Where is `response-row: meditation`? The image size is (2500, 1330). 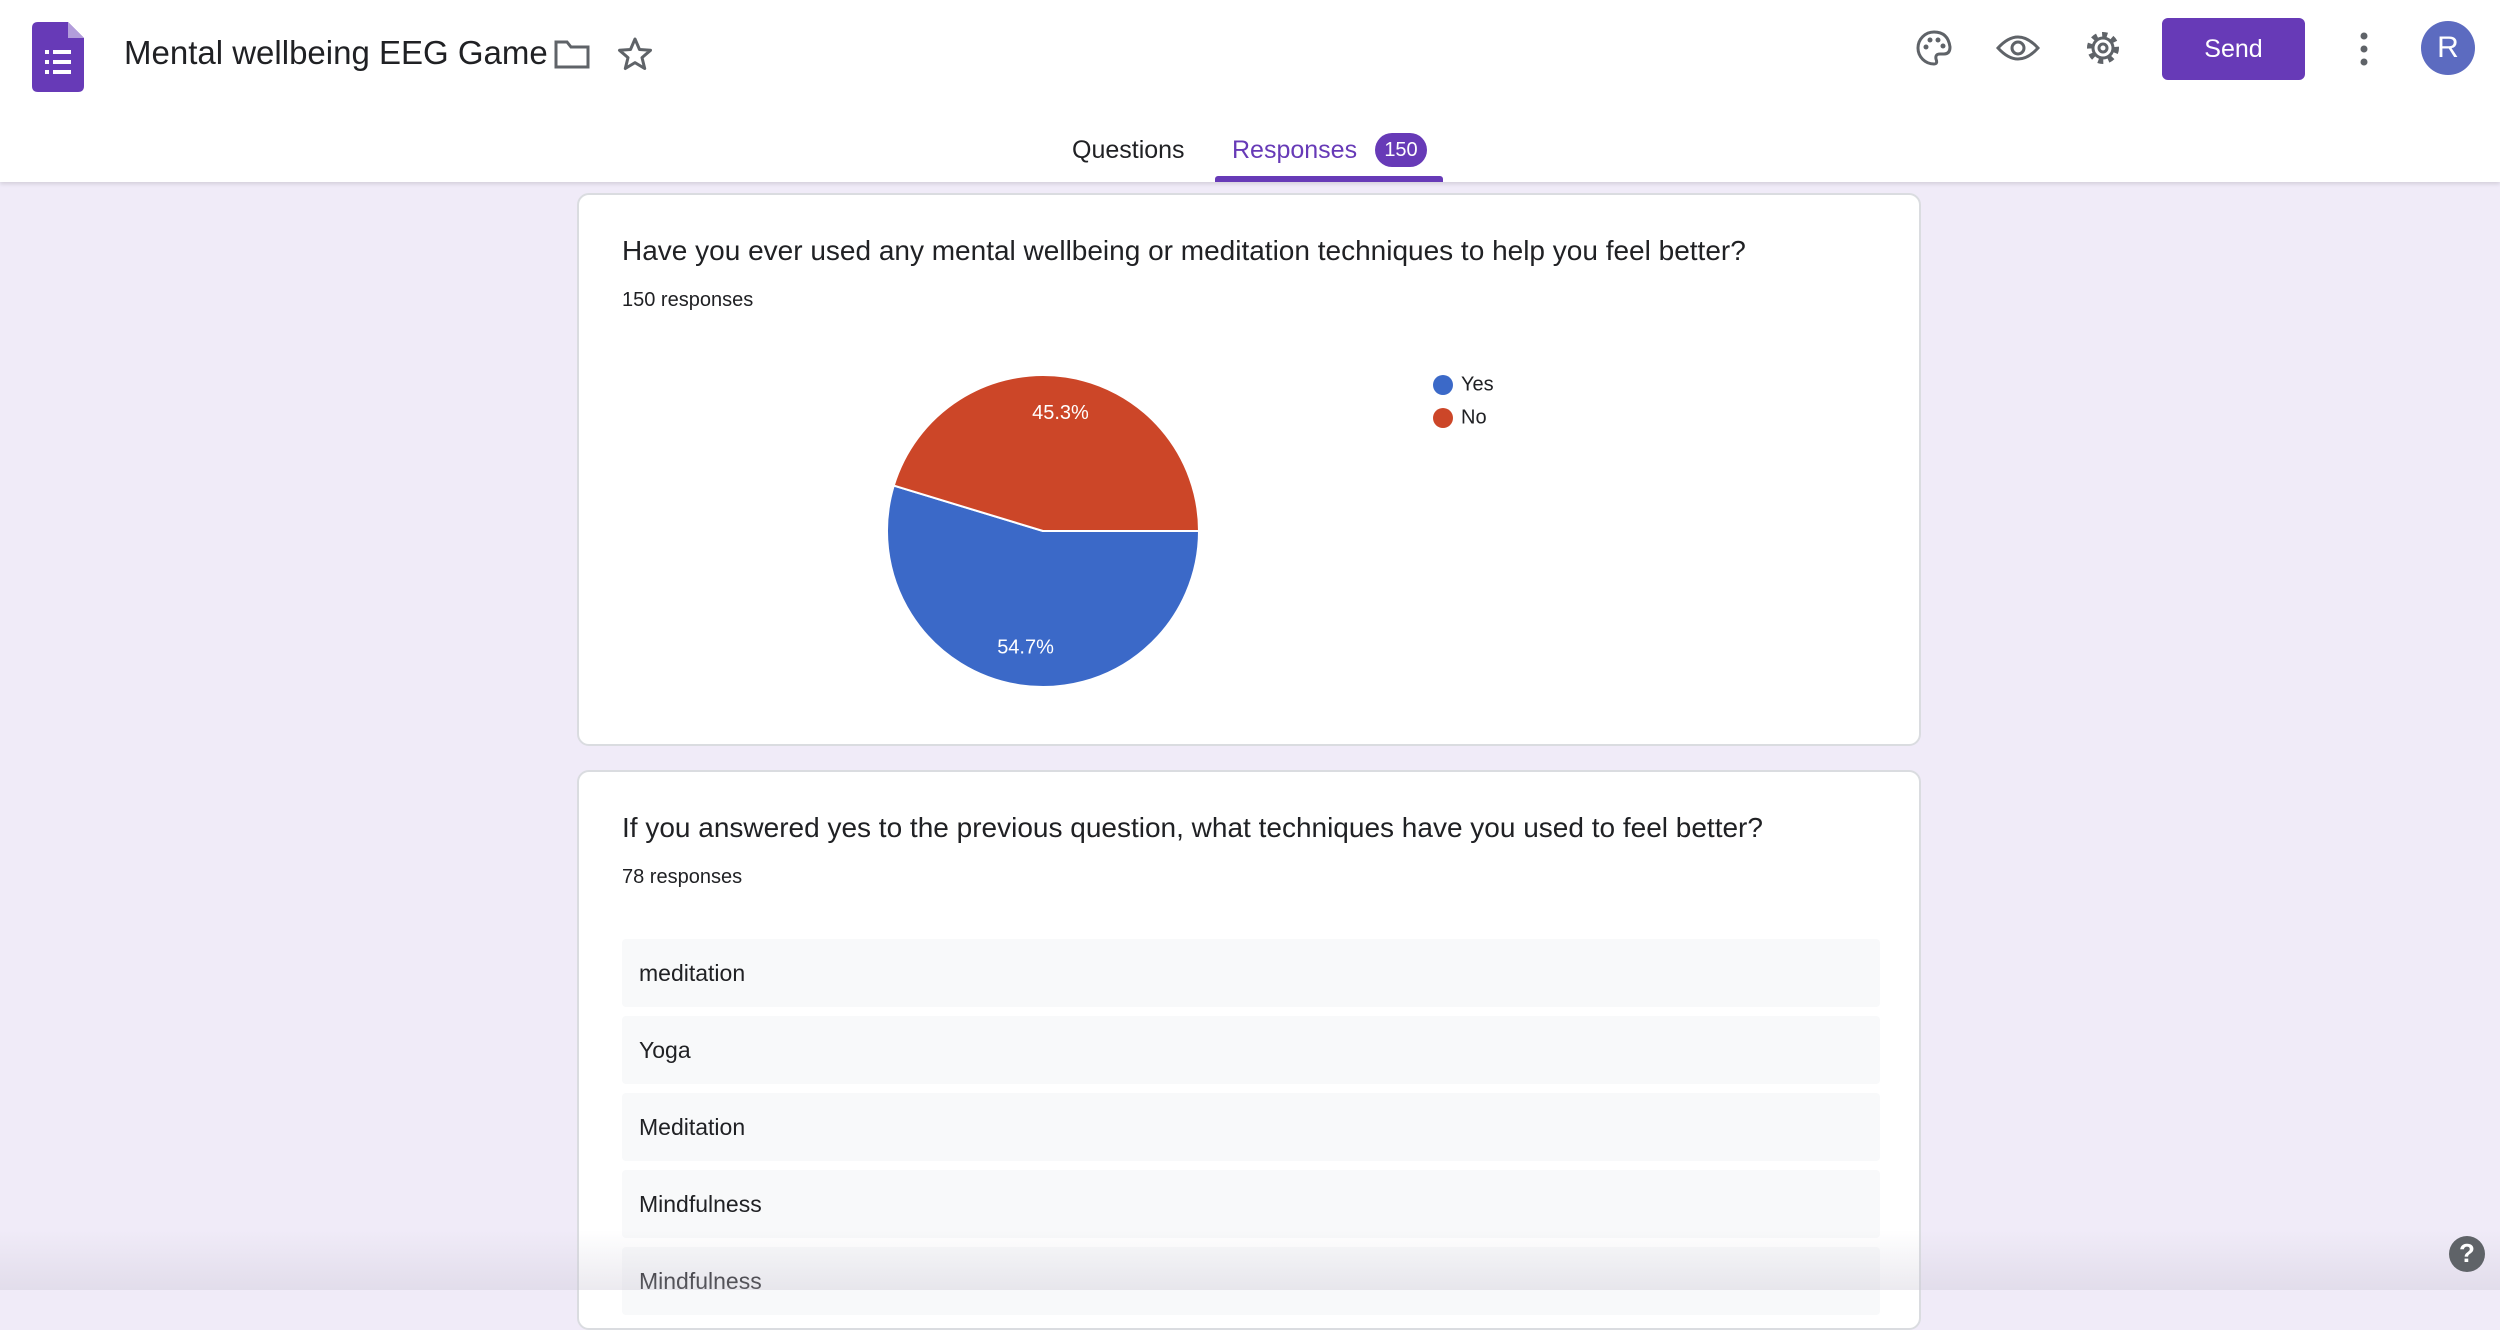
response-row: meditation is located at coordinates (1251, 973).